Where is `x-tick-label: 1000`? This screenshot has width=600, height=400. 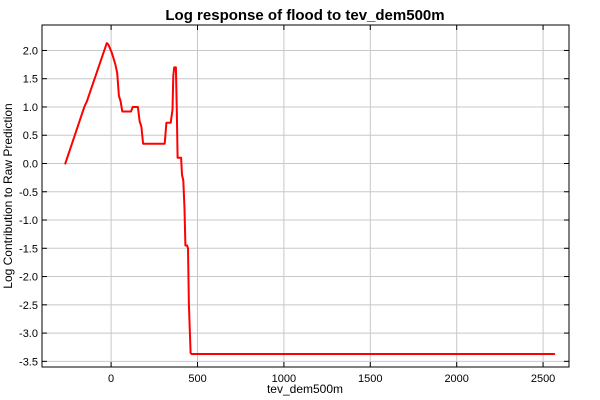
x-tick-label: 1000 is located at coordinates (284, 379).